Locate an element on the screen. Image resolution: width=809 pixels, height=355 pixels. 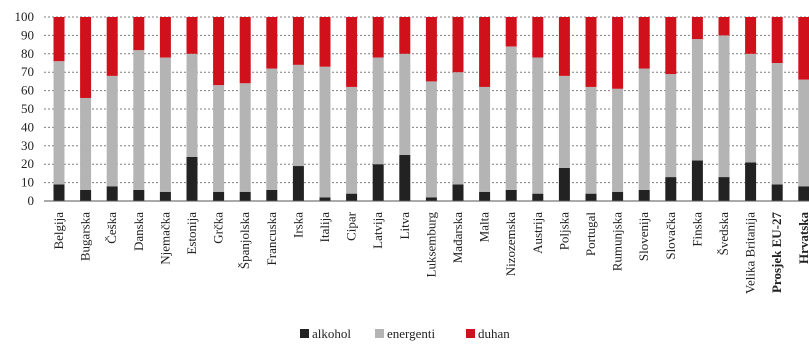
legend-label-energenti: energenti is located at coordinates (411, 333).